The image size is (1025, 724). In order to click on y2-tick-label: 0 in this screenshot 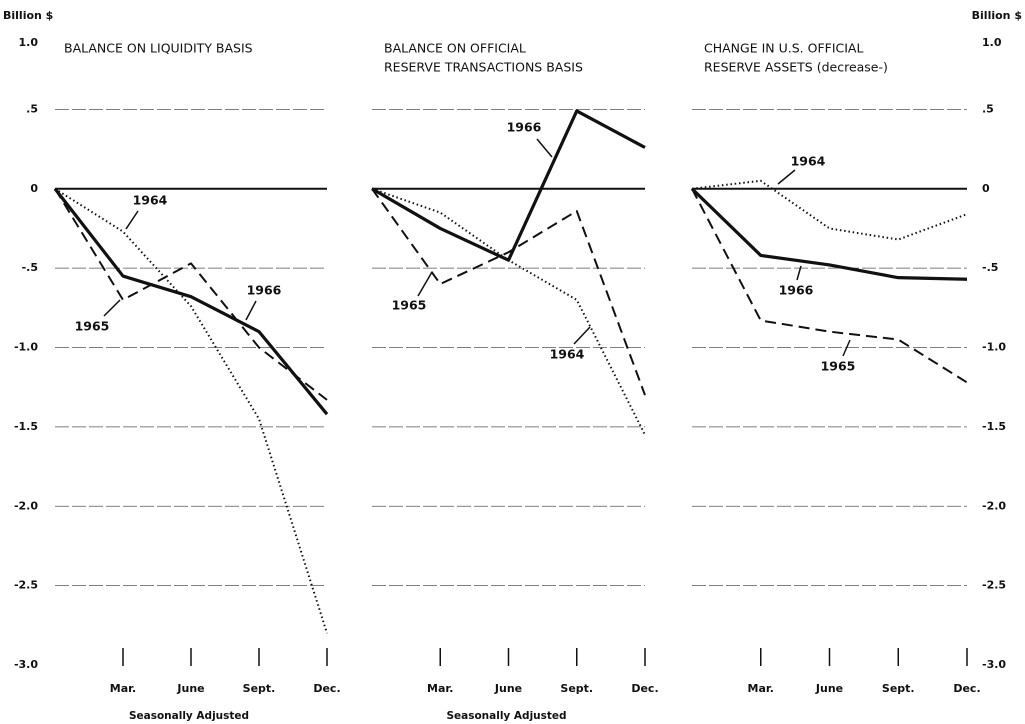, I will do `click(986, 188)`.